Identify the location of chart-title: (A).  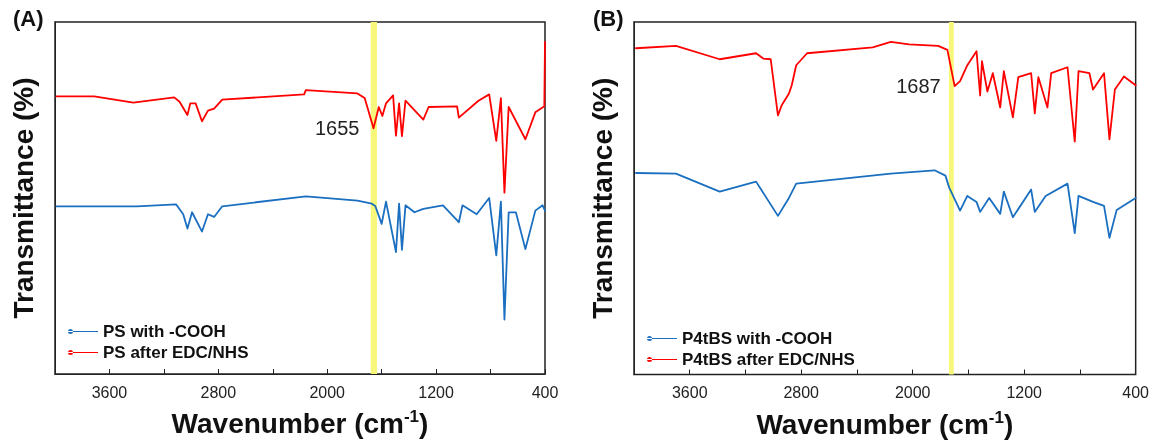
(28, 18).